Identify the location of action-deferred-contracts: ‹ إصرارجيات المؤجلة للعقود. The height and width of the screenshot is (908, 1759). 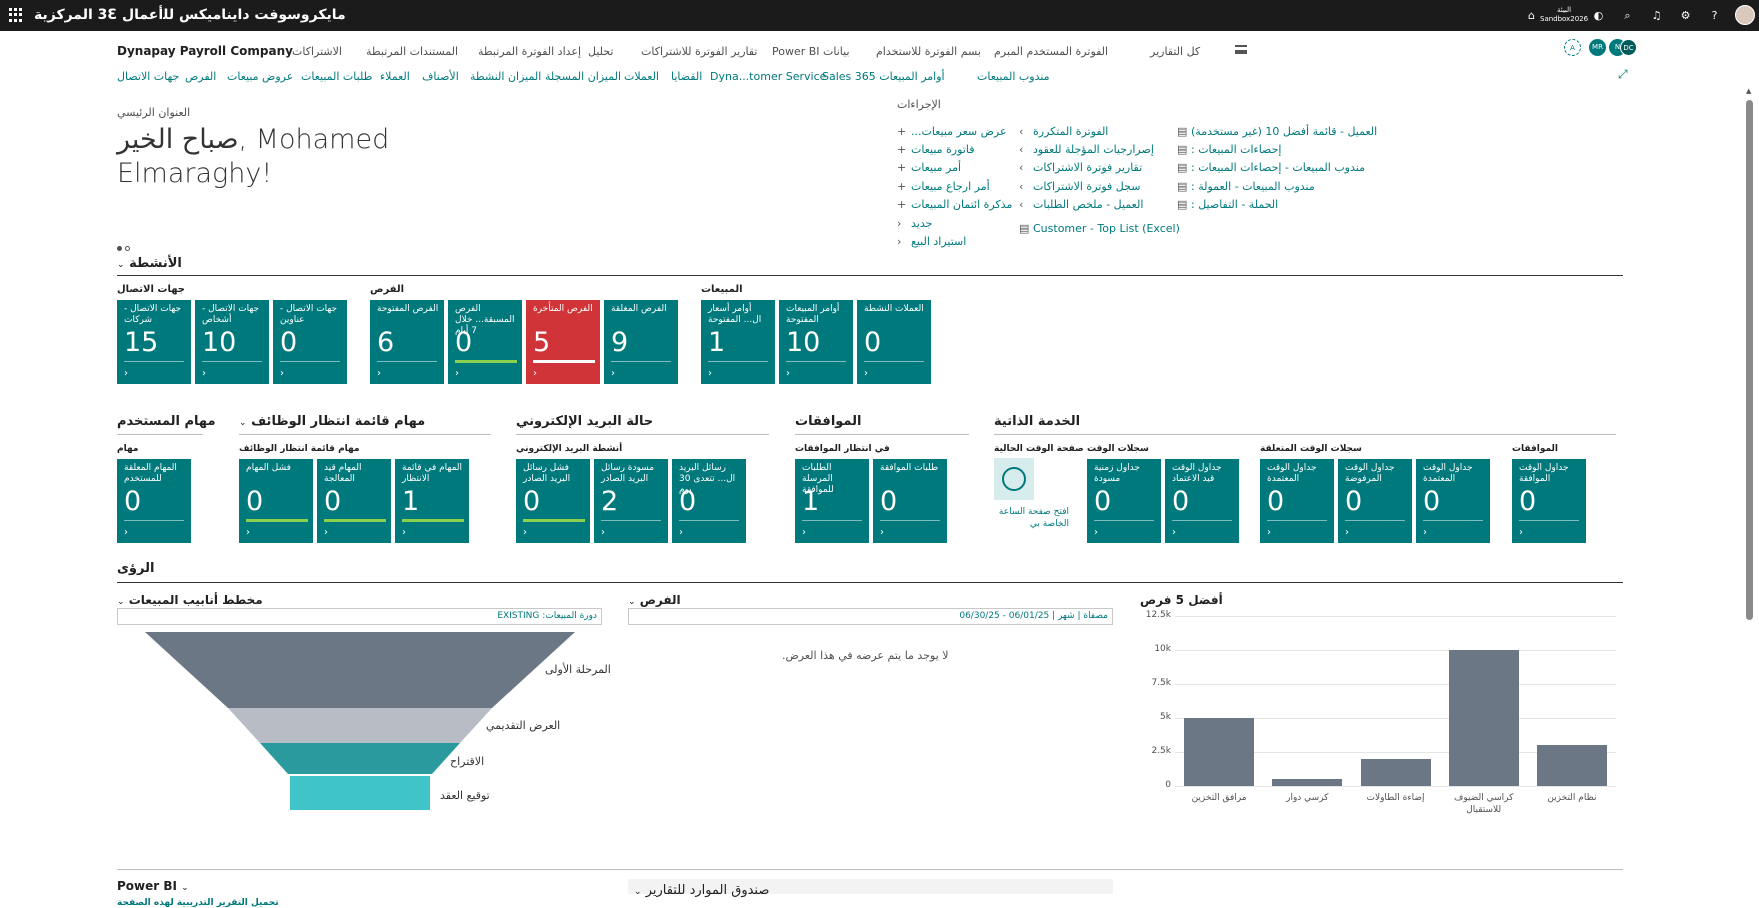
(1086, 149).